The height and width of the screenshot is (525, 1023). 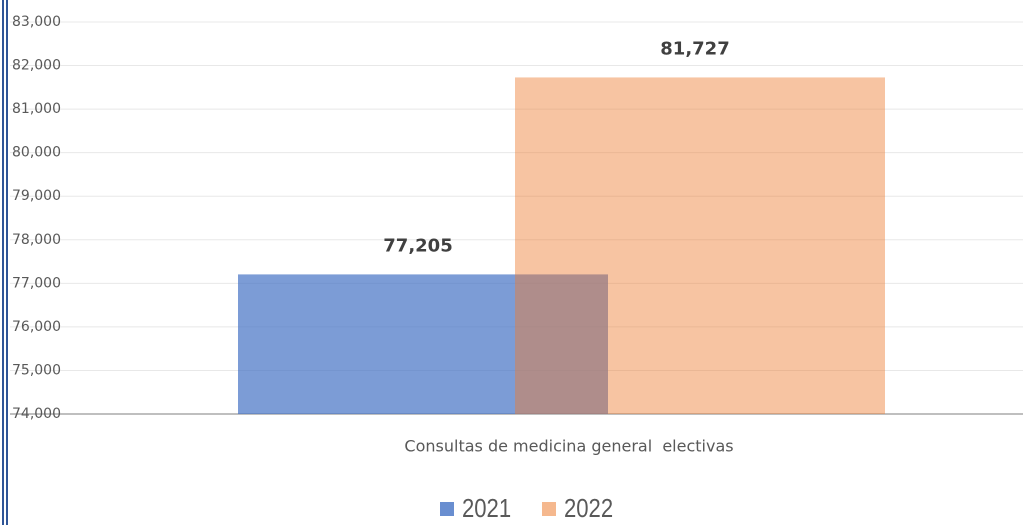 I want to click on y-tick-label: 77,000, so click(x=36, y=283).